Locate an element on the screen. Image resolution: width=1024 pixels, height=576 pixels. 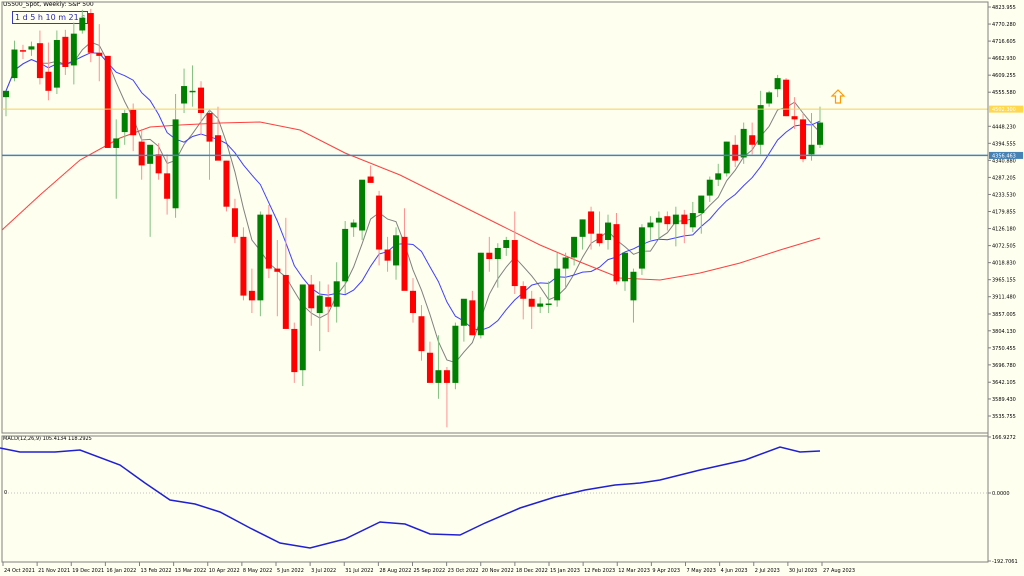
macd-axis-label: 166.9272 is located at coordinates (1004, 438).